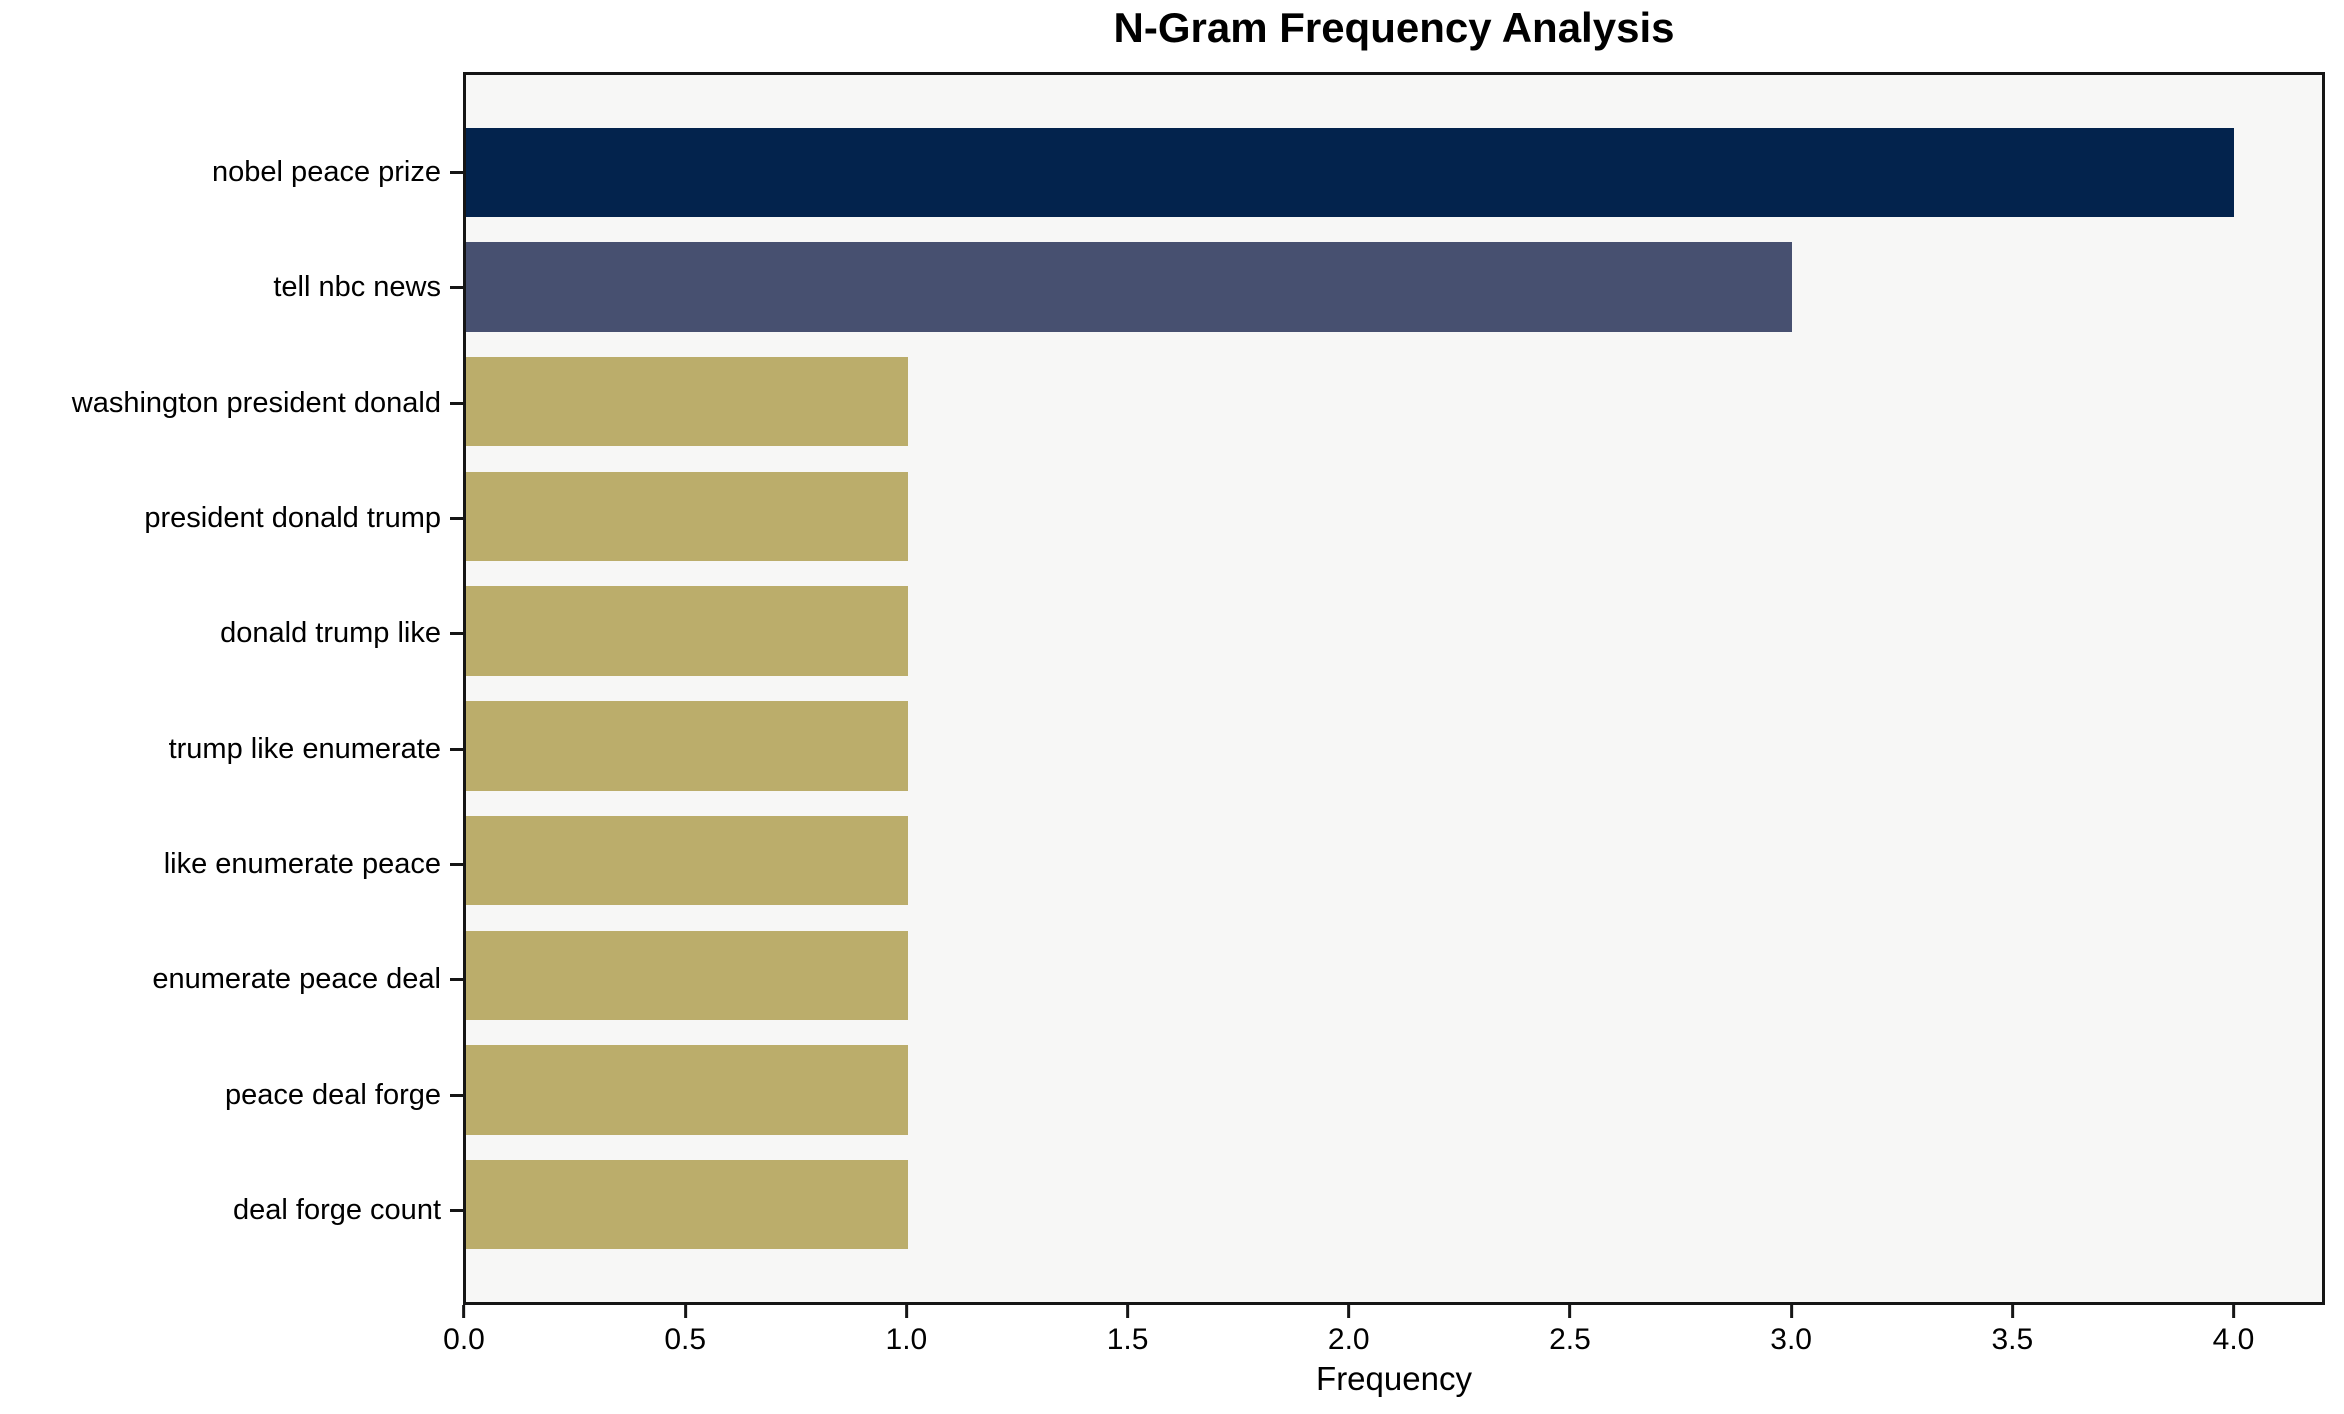 The height and width of the screenshot is (1414, 2344). What do you see at coordinates (292, 518) in the screenshot?
I see `y-axis-label: president donald trump` at bounding box center [292, 518].